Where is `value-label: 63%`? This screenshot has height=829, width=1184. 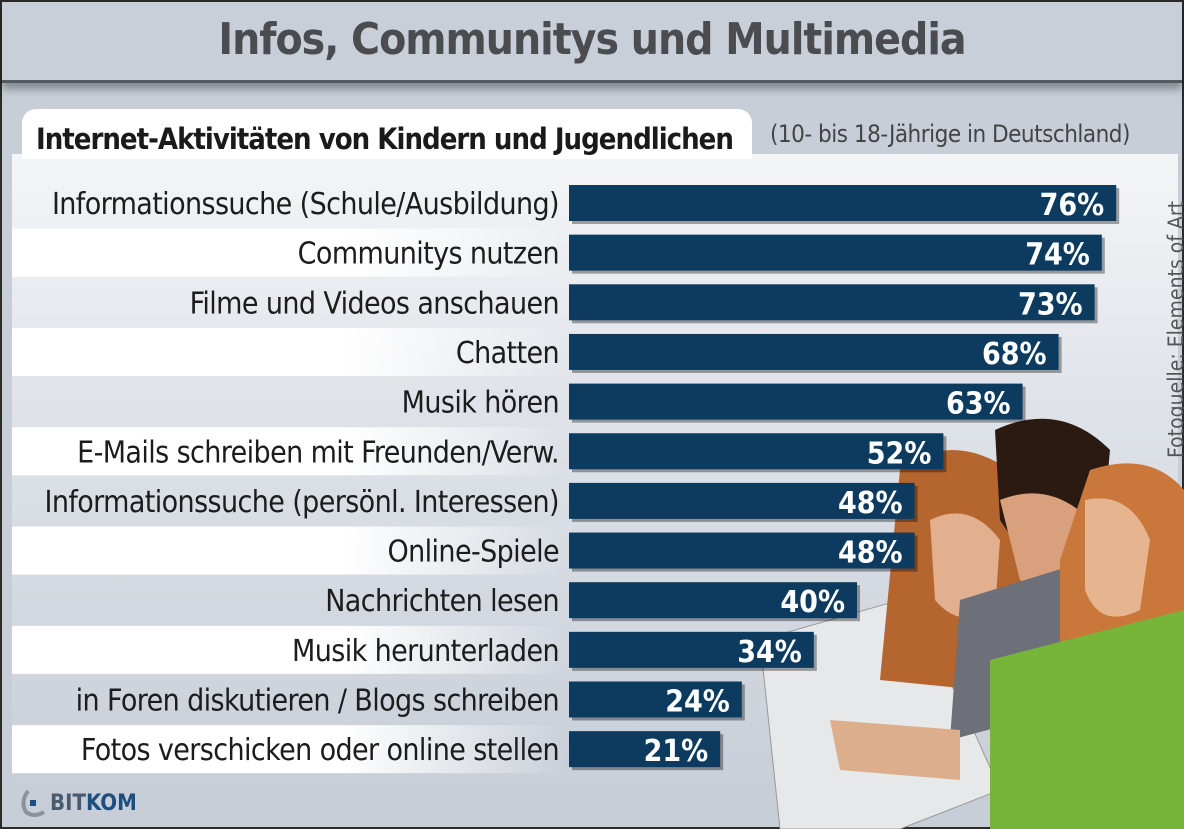
value-label: 63% is located at coordinates (978, 404).